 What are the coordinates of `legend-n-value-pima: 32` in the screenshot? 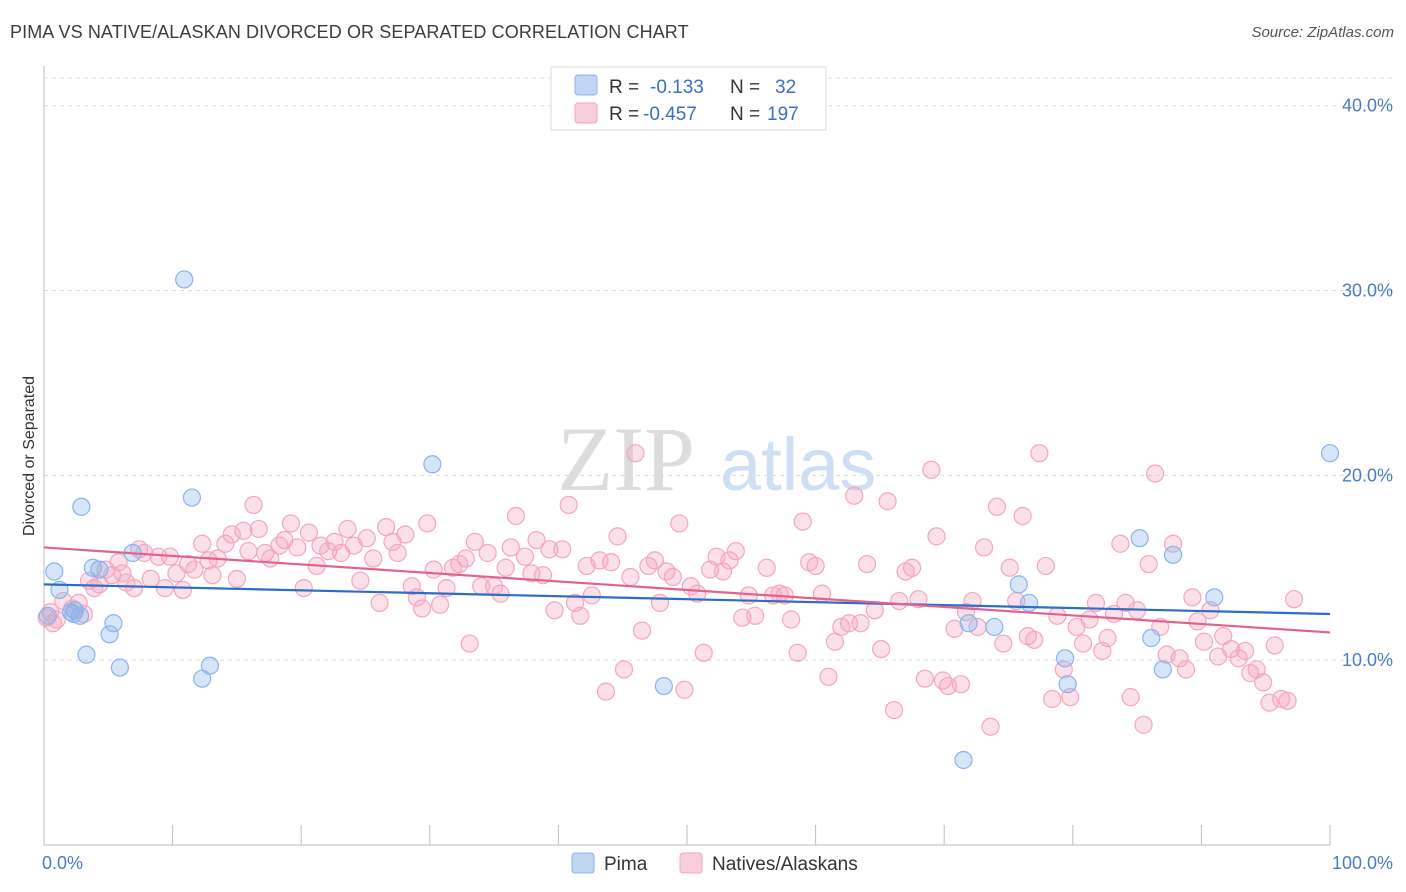 It's located at (785, 87).